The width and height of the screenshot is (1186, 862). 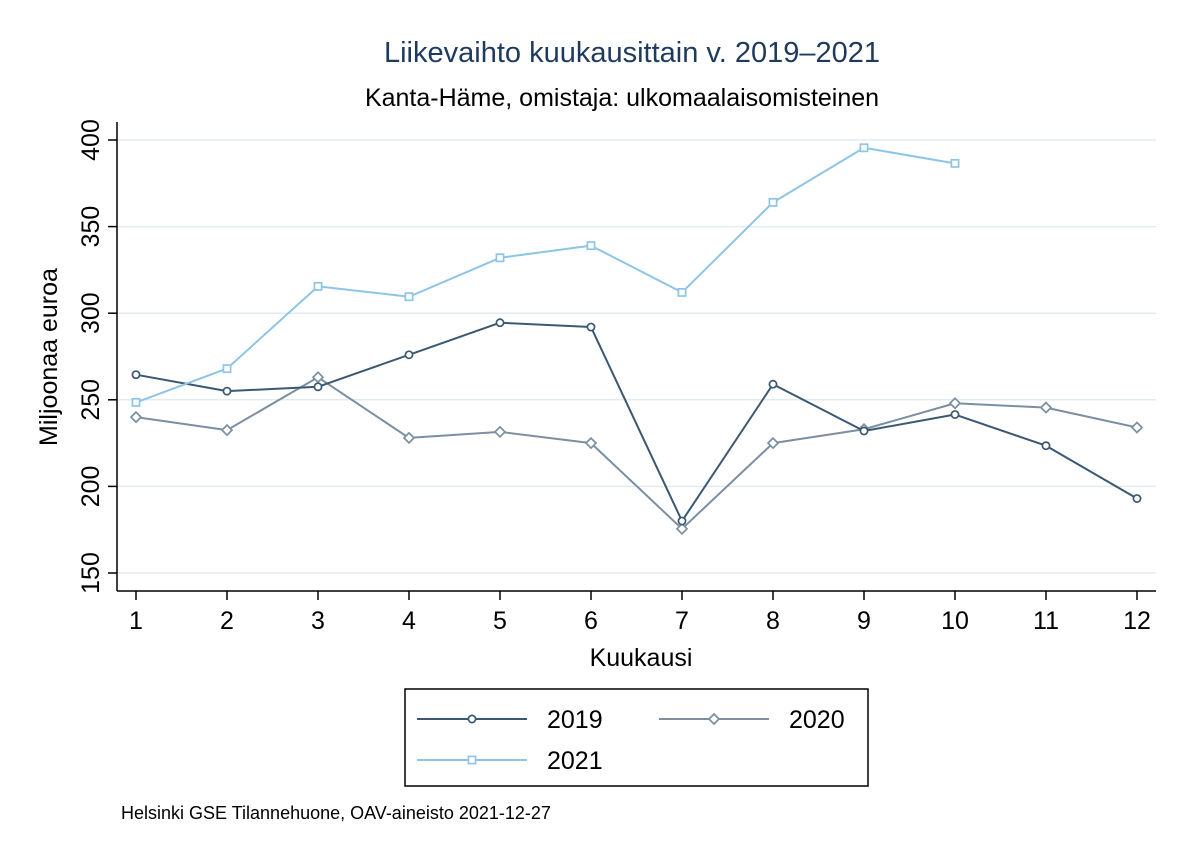 I want to click on x-tick-label: 1, so click(x=136, y=621).